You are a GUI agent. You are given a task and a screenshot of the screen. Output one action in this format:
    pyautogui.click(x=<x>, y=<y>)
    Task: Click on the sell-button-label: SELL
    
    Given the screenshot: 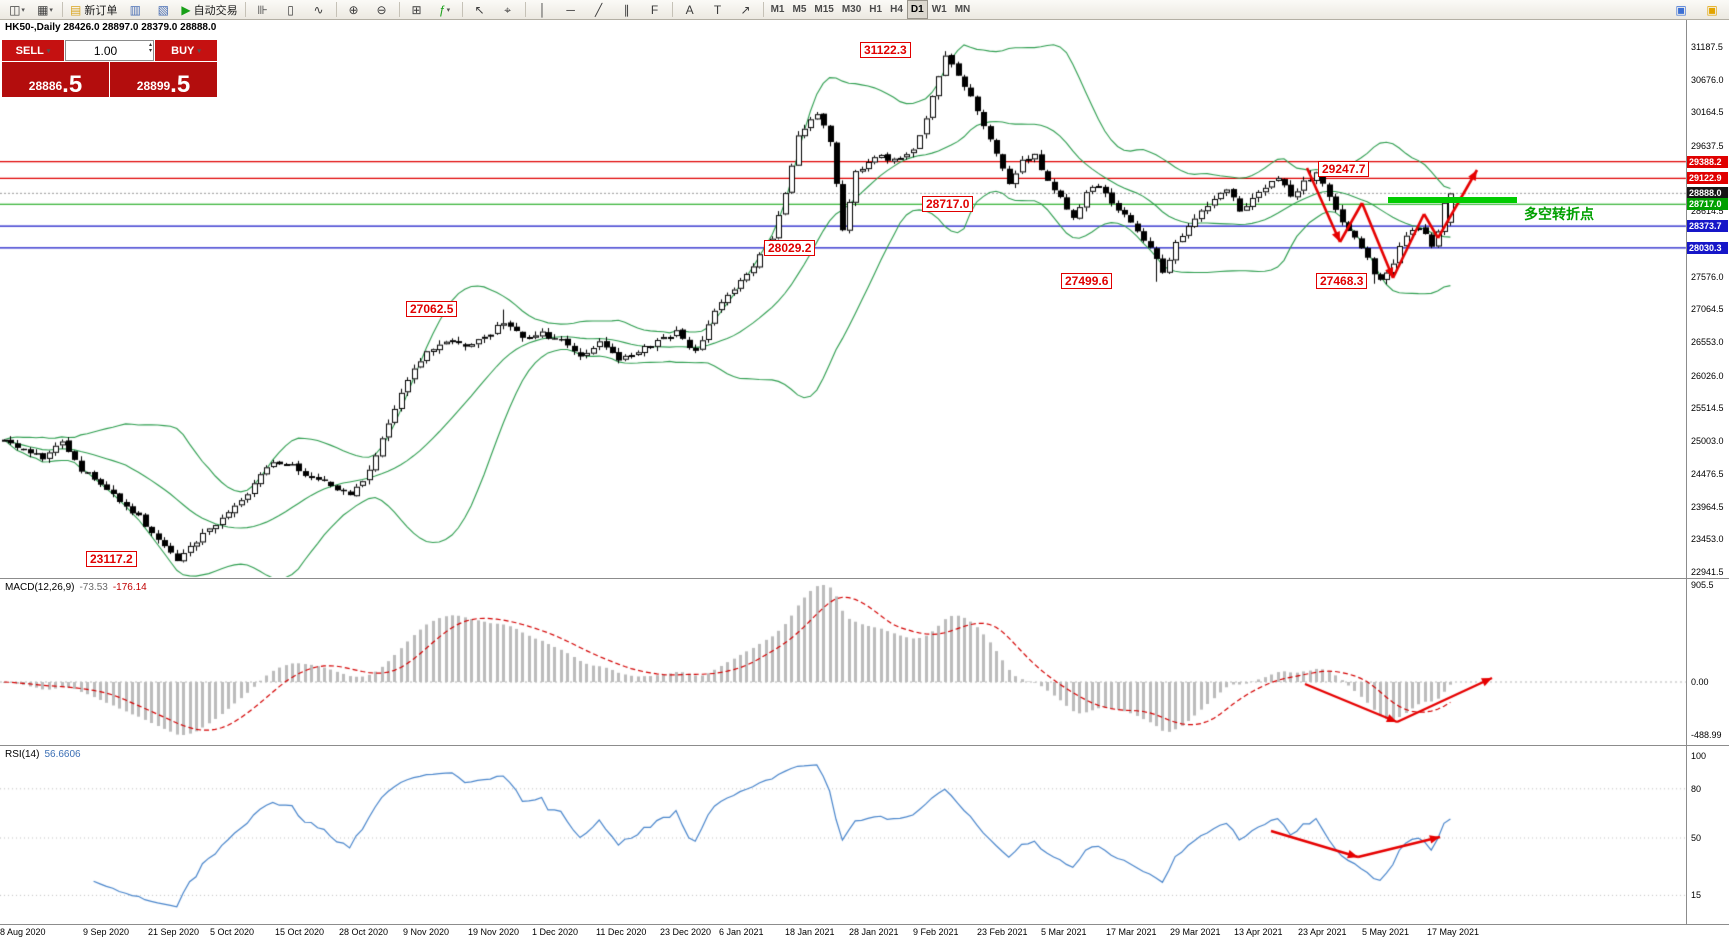 What is the action you would take?
    pyautogui.click(x=29, y=50)
    